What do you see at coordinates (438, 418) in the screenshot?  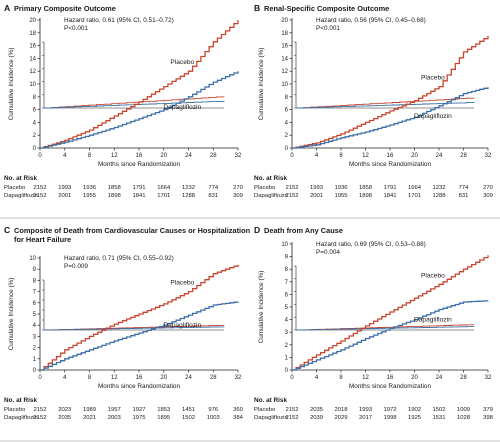 I see `risk-cell: 1531` at bounding box center [438, 418].